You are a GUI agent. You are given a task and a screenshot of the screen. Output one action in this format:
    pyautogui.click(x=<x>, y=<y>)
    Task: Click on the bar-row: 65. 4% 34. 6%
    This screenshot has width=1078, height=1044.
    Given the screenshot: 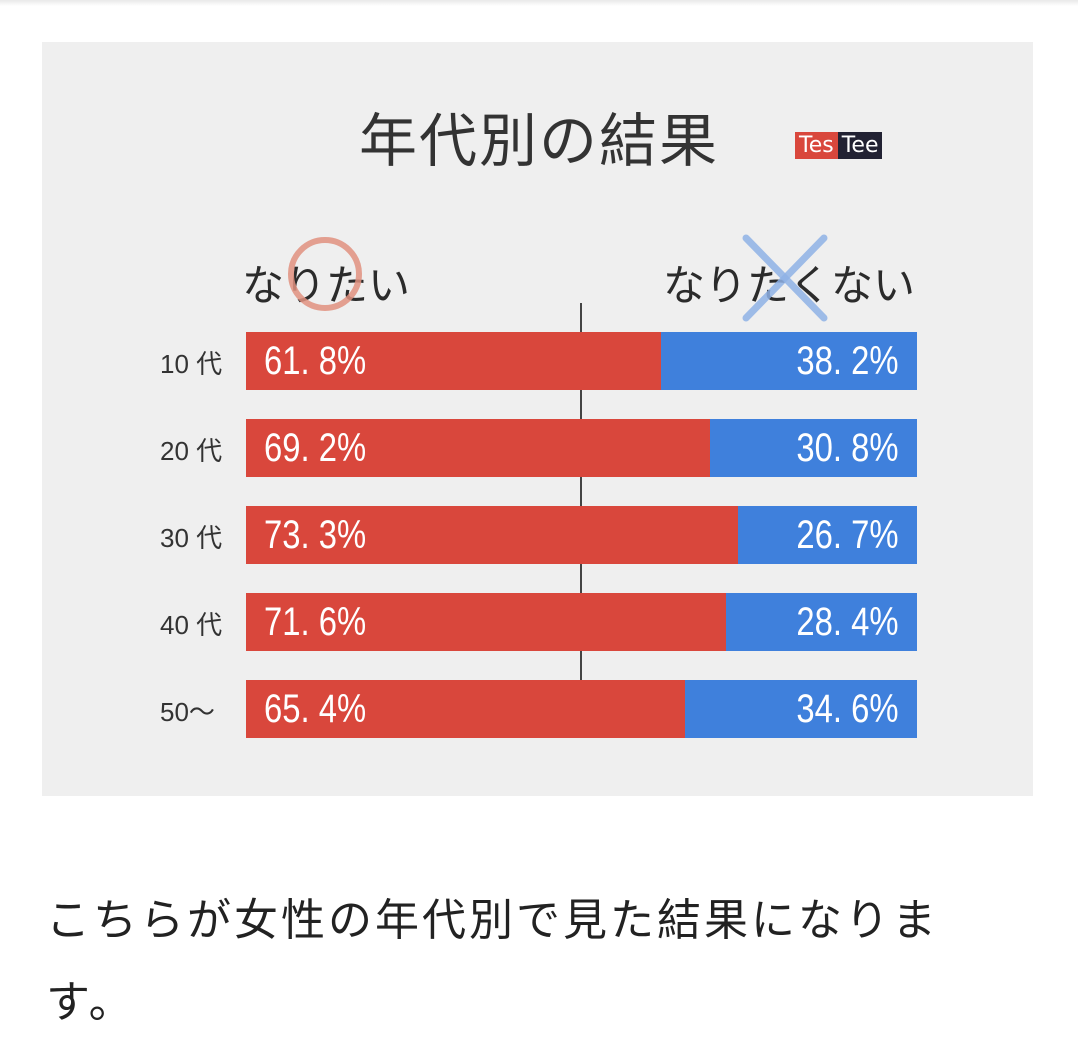 What is the action you would take?
    pyautogui.click(x=581, y=709)
    